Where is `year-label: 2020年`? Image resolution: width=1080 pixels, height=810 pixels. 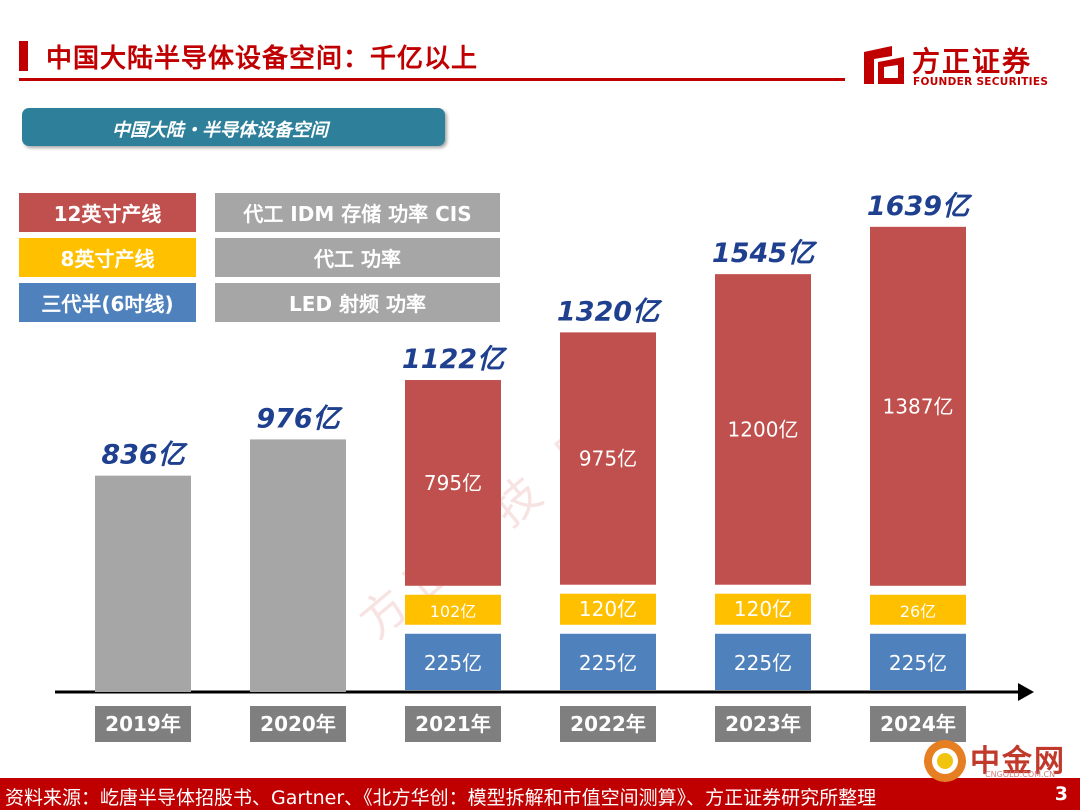 year-label: 2020年 is located at coordinates (298, 724).